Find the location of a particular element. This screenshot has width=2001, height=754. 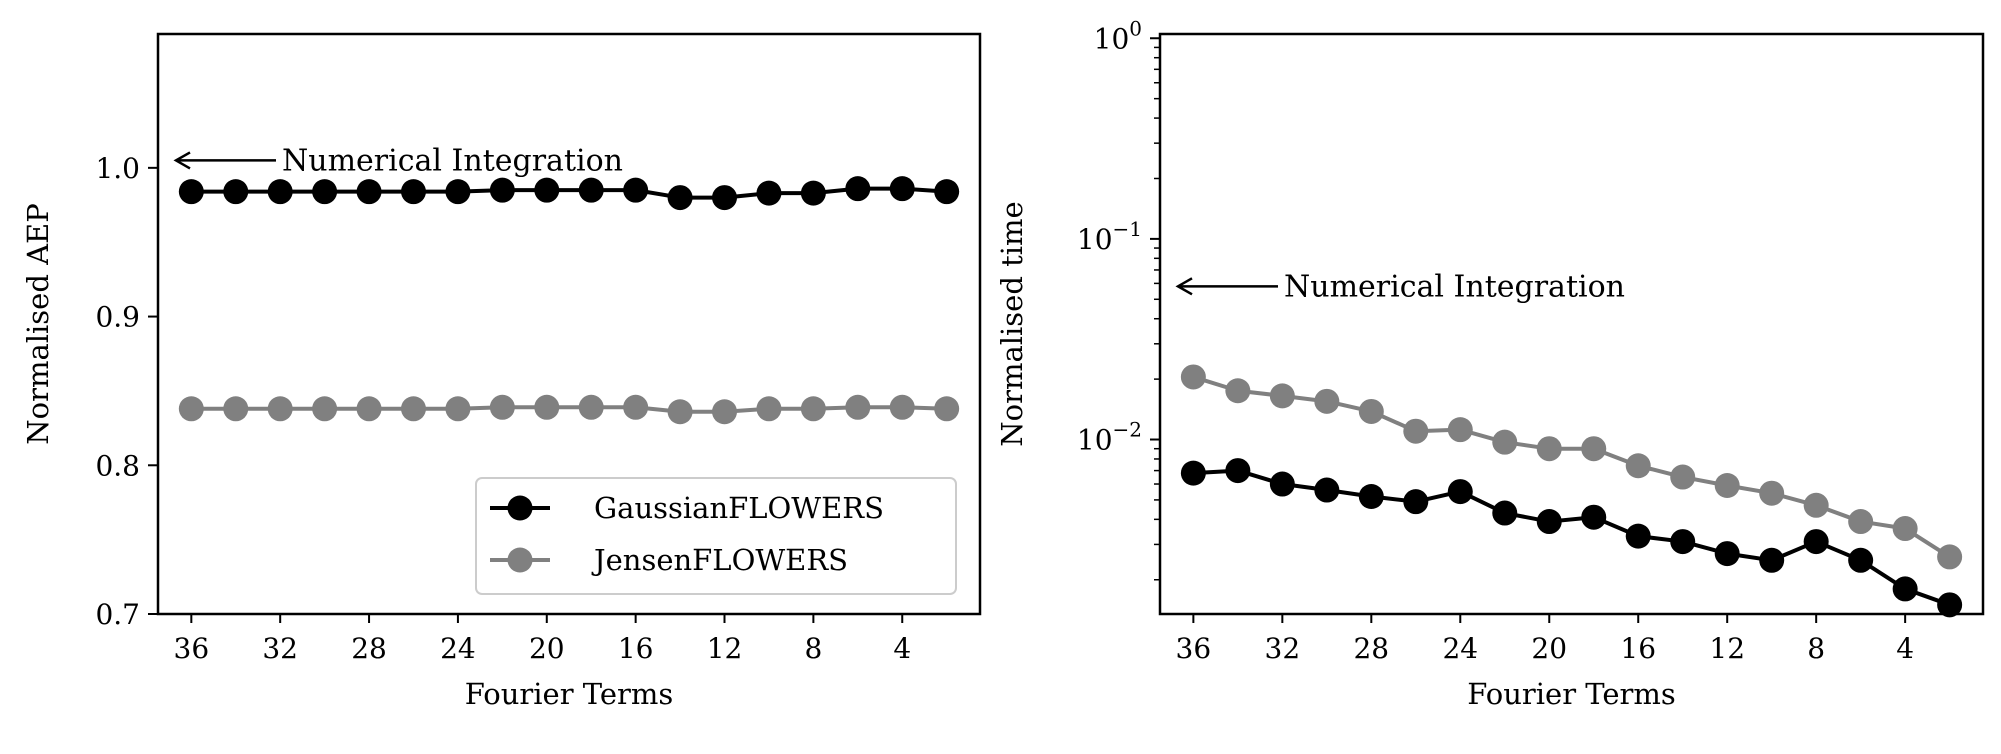

y-tick-label: 10⁻² is located at coordinates (1109, 437).